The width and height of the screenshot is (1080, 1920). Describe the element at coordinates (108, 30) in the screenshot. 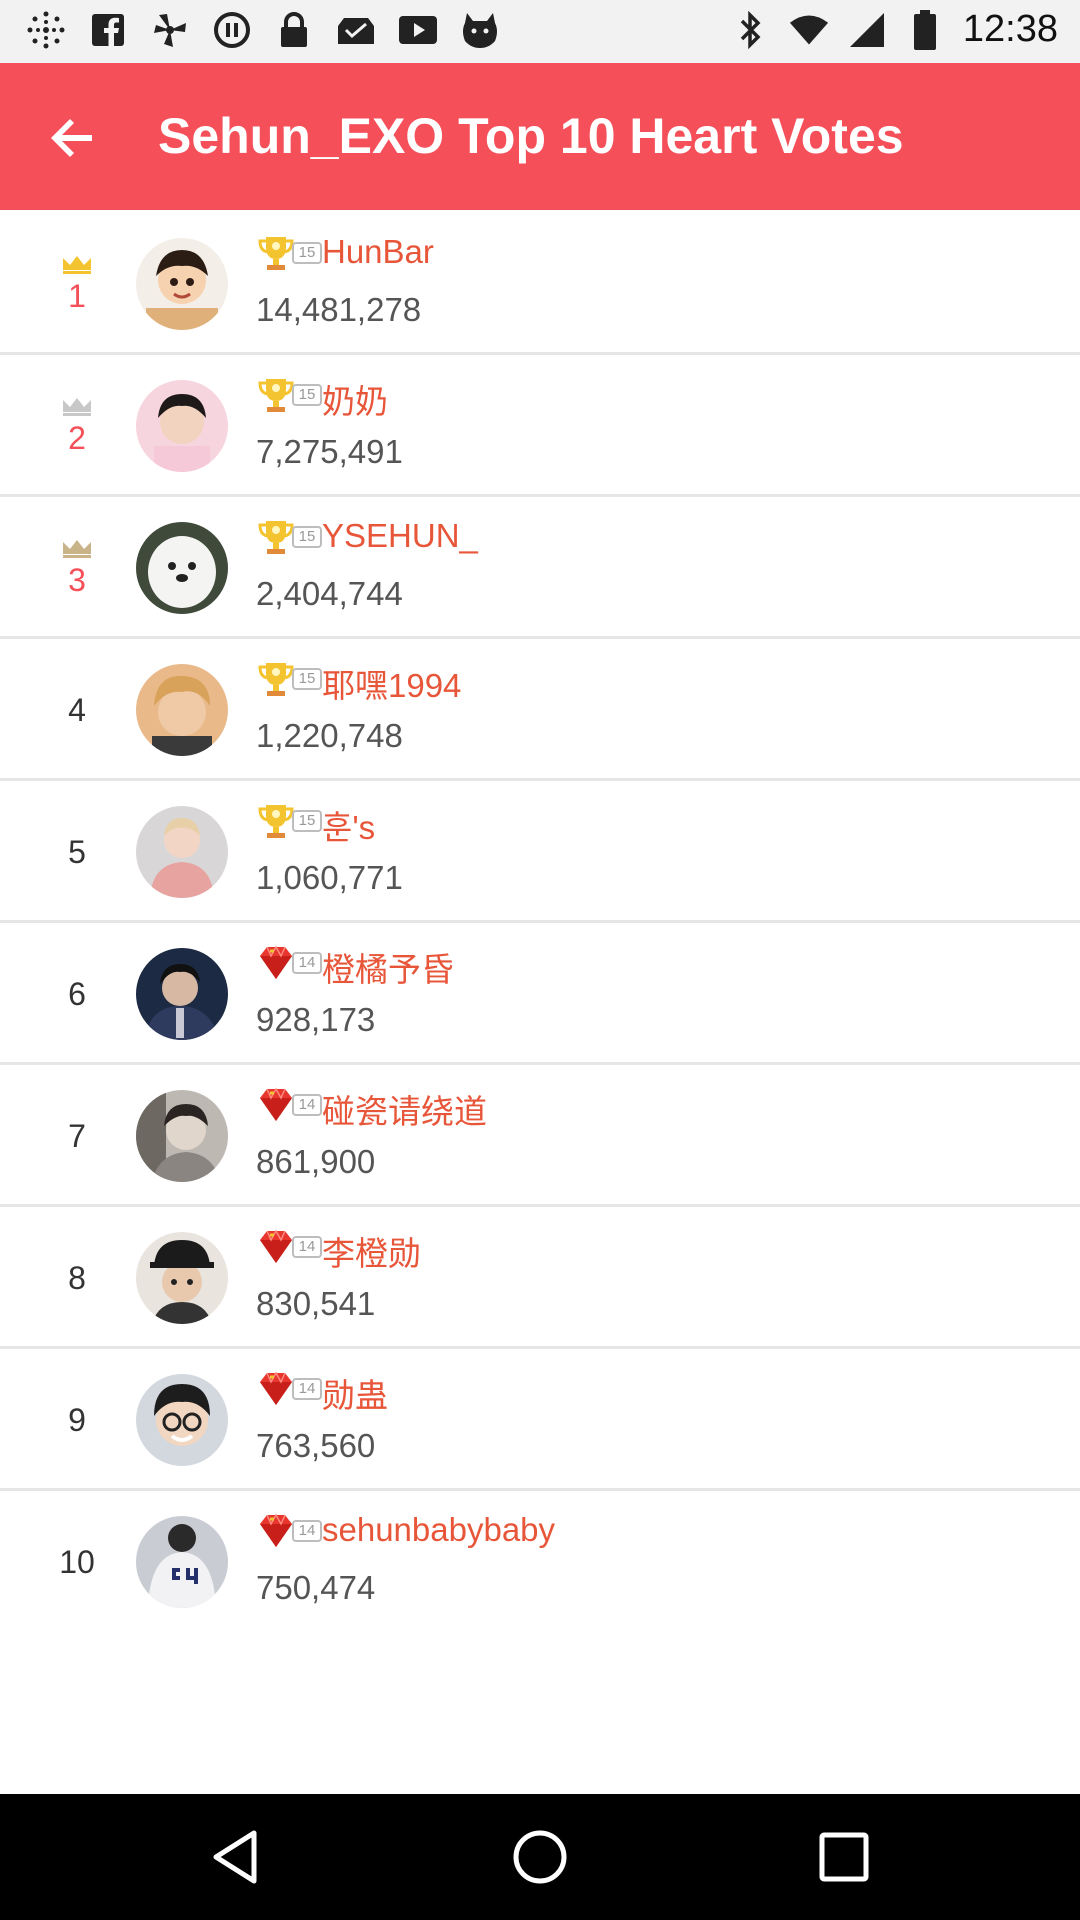

I see `facebook-icon` at that location.